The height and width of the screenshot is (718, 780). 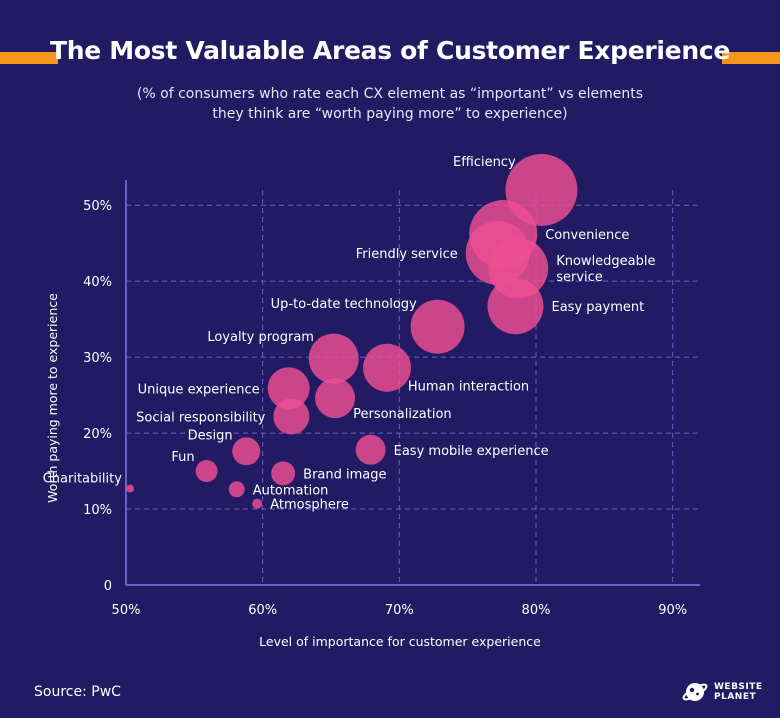 I want to click on website-planet-logo: WEBSITE PLANET, so click(x=722, y=692).